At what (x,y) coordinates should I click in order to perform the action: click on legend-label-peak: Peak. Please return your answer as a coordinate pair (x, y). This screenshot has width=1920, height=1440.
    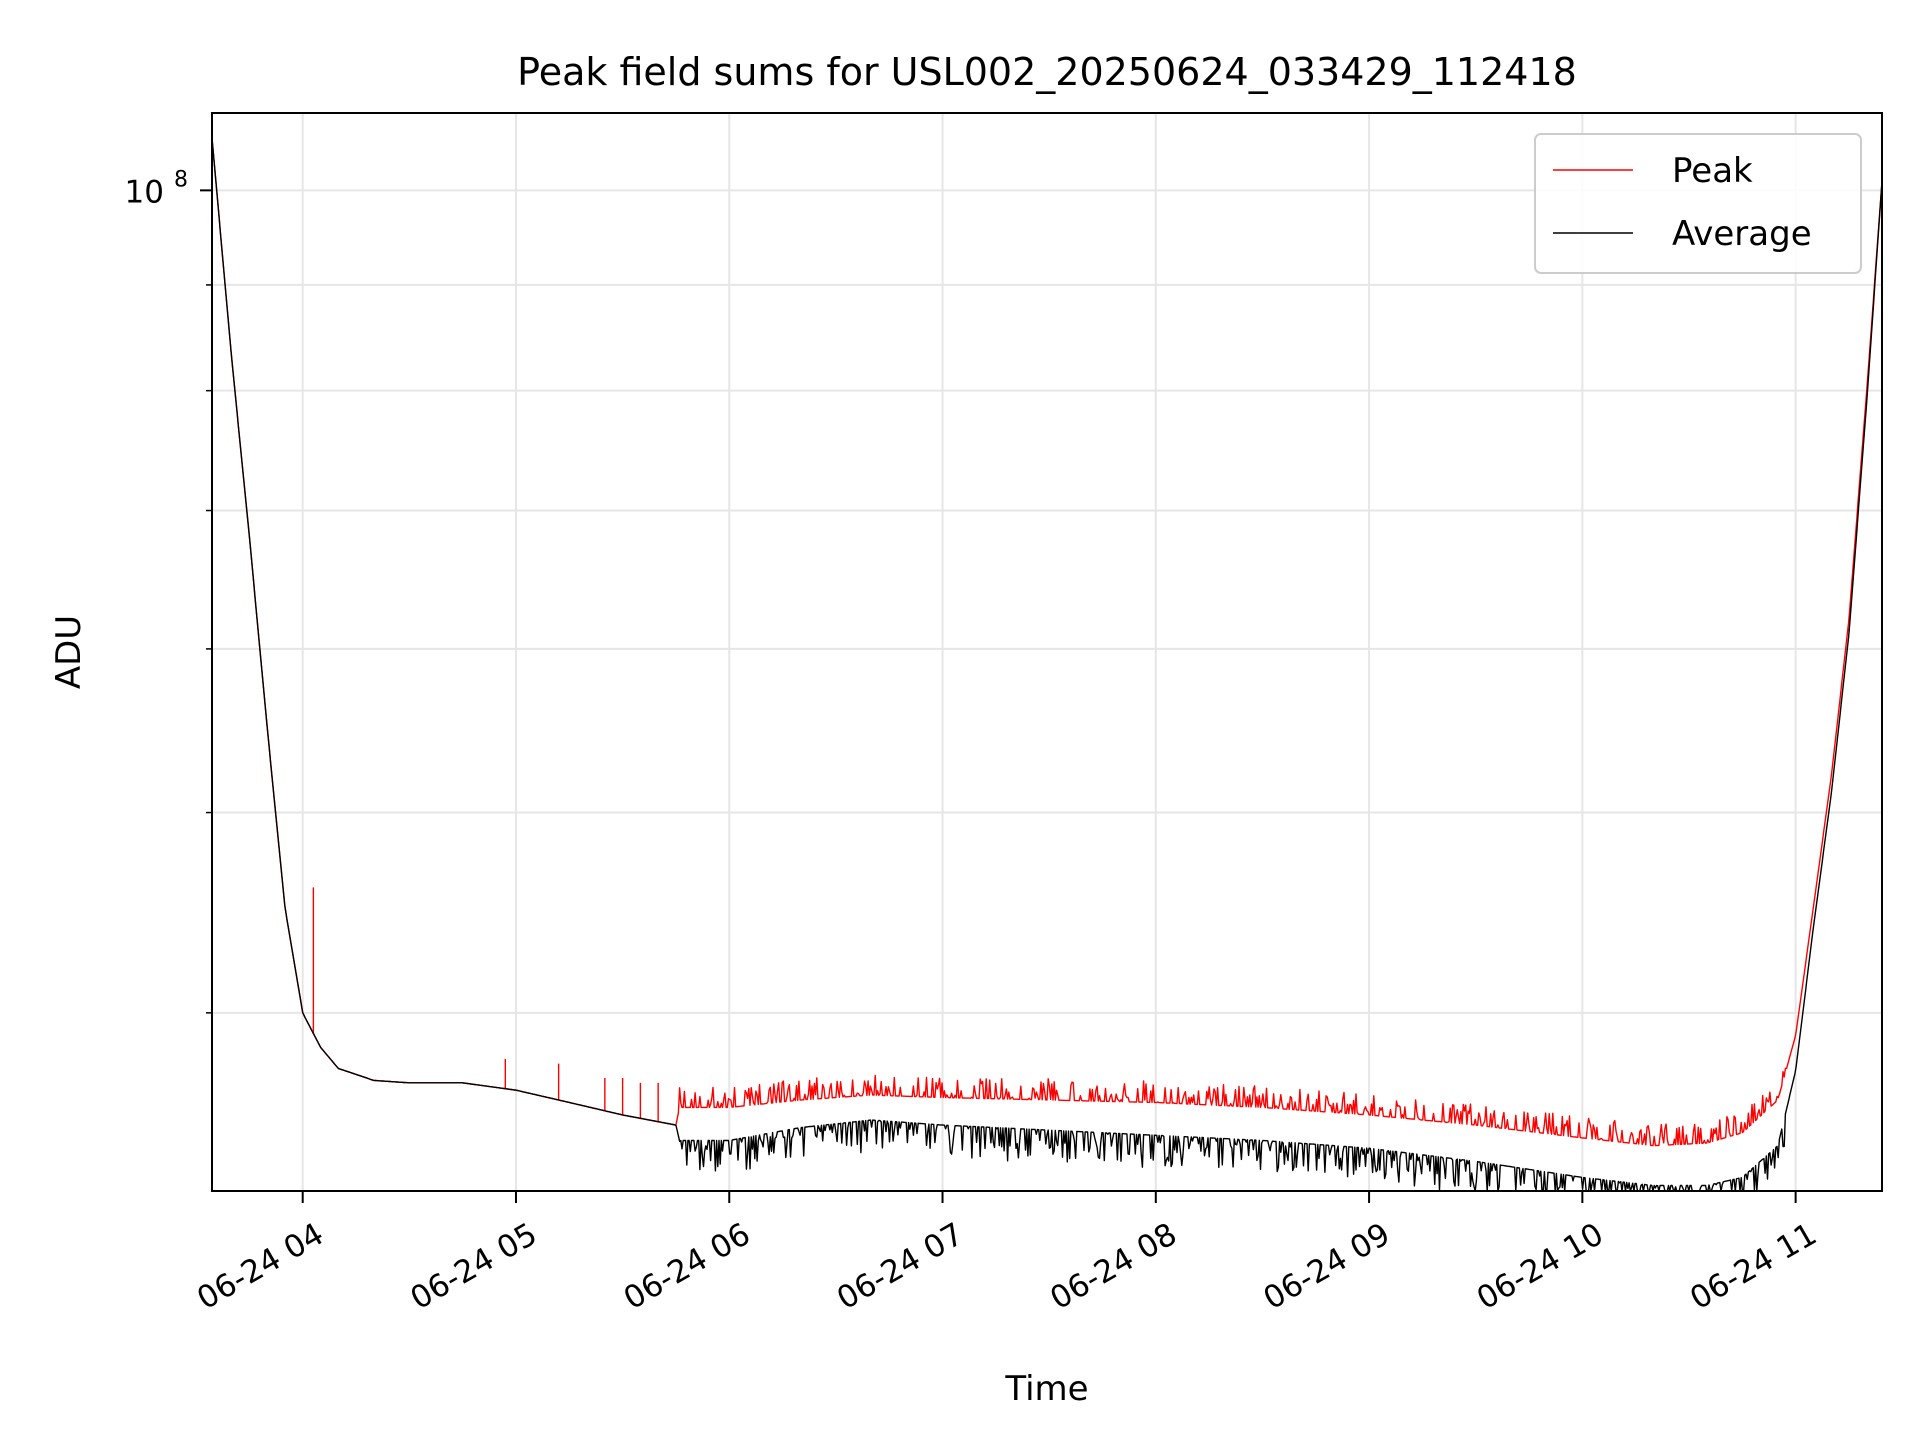
    Looking at the image, I should click on (1712, 171).